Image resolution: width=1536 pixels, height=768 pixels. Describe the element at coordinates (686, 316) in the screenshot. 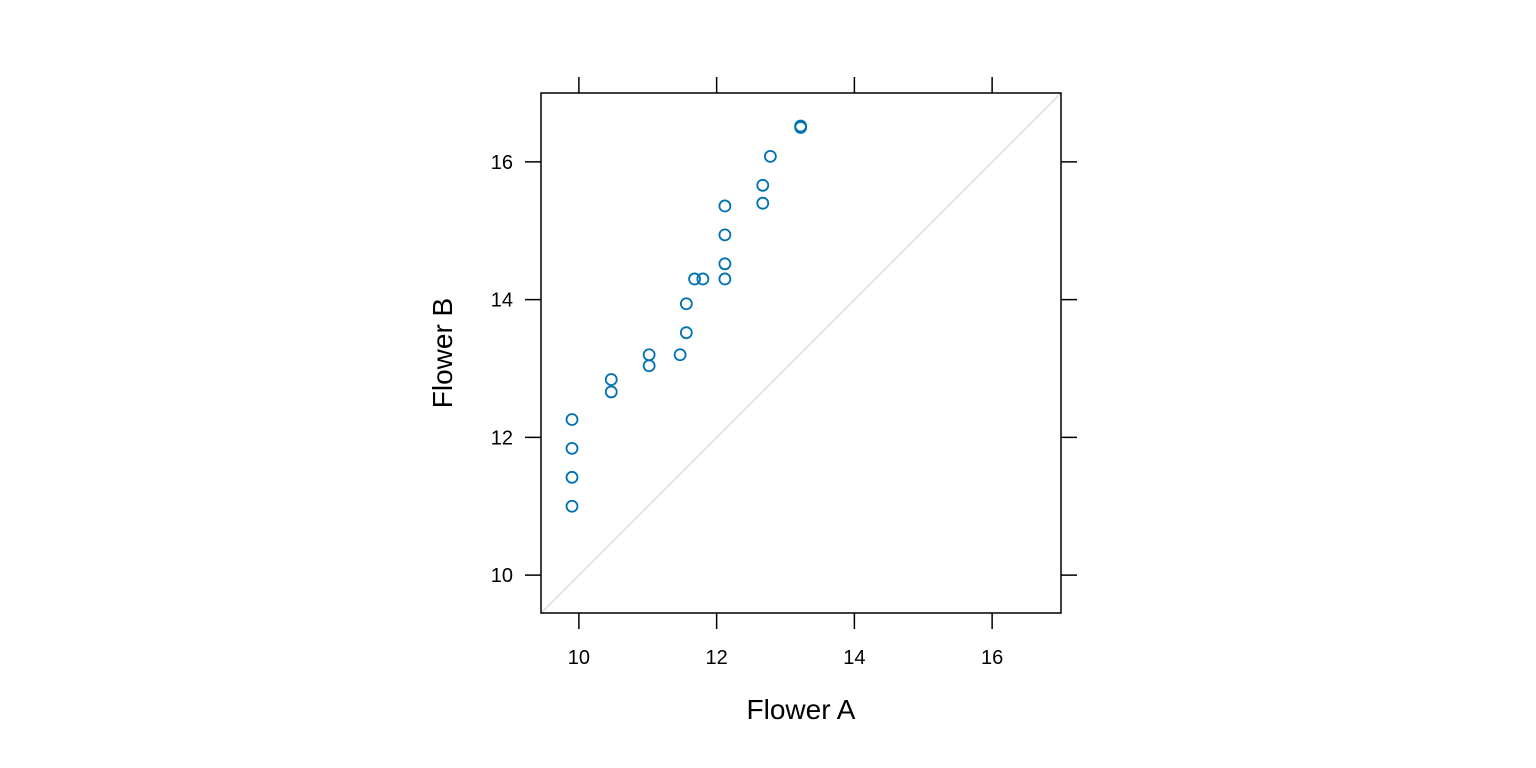

I see `points-layer` at that location.